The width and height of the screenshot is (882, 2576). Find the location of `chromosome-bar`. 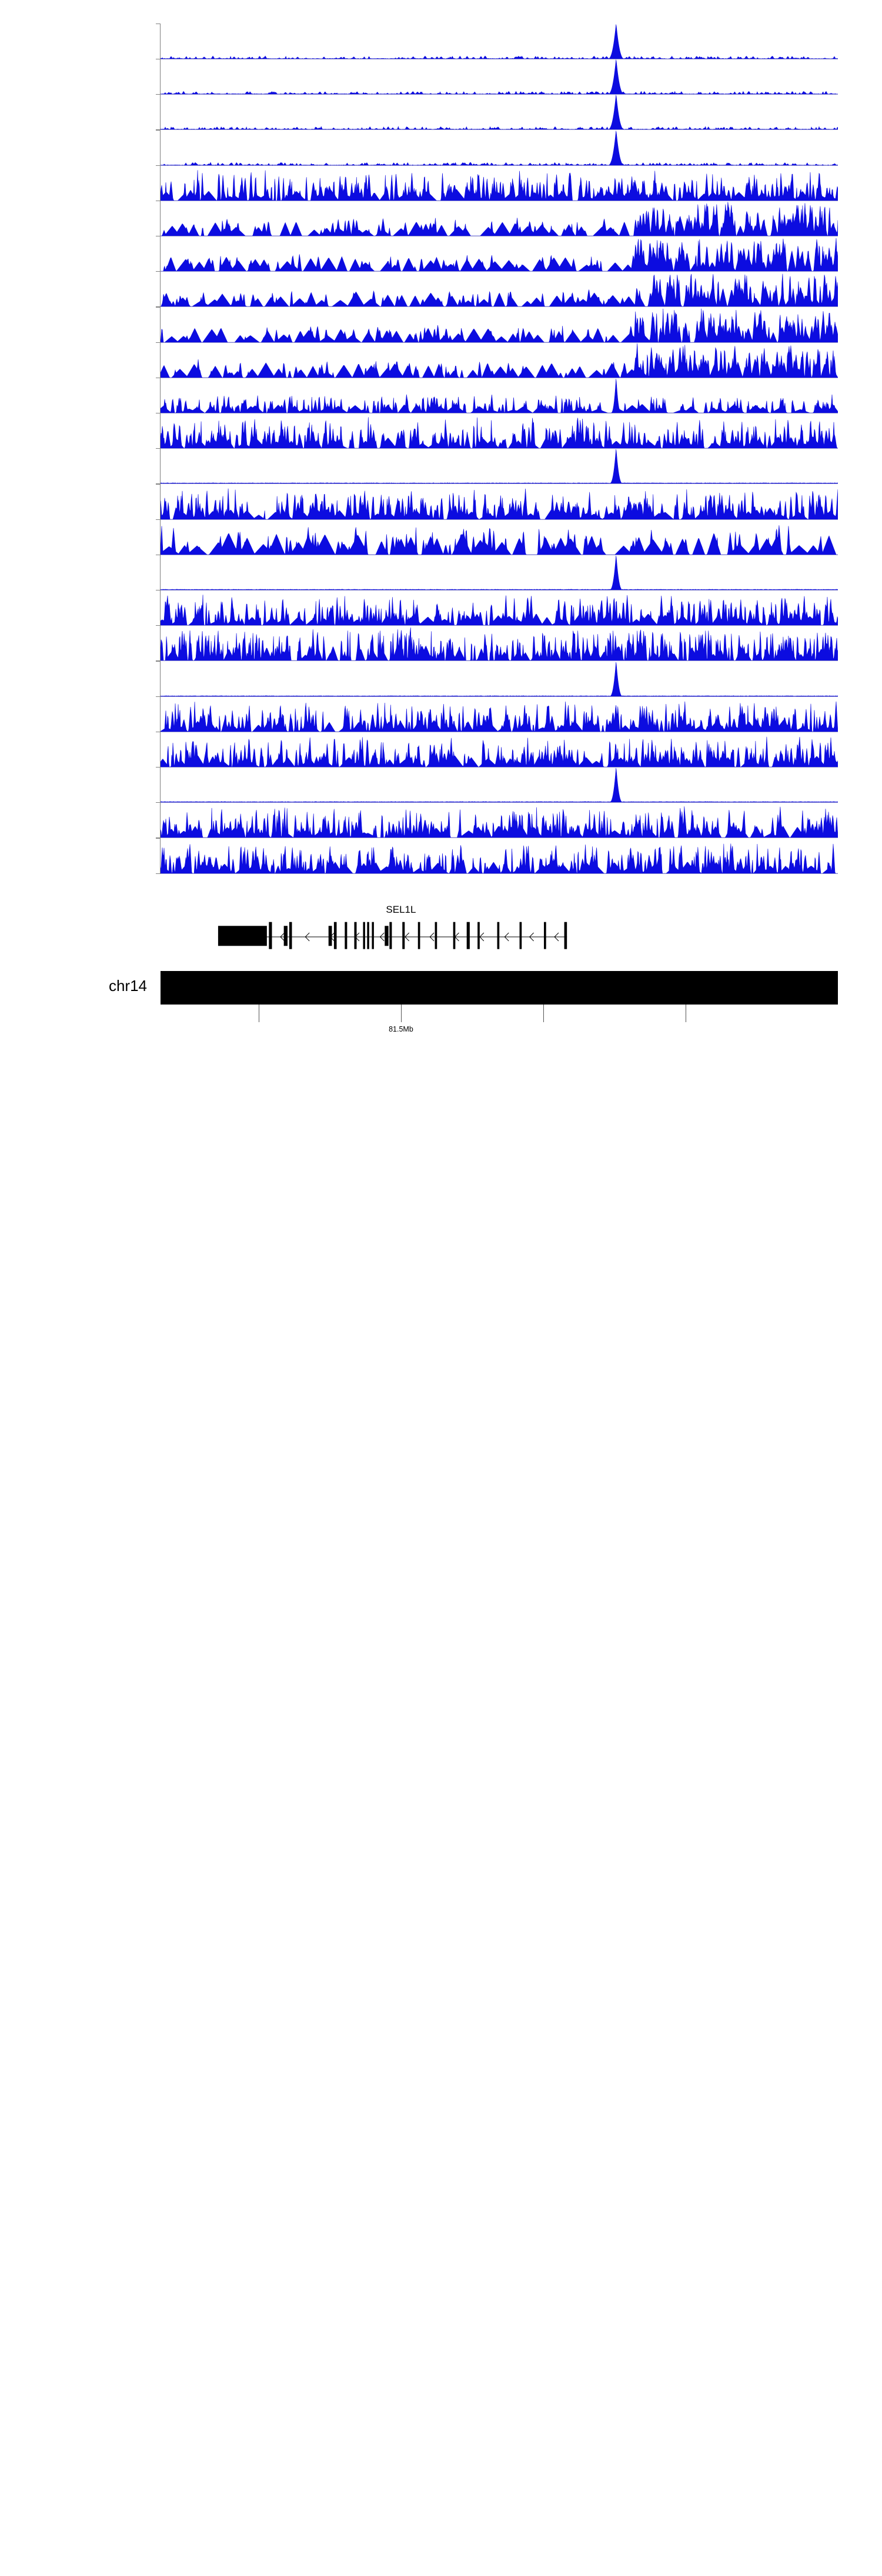

chromosome-bar is located at coordinates (499, 987).